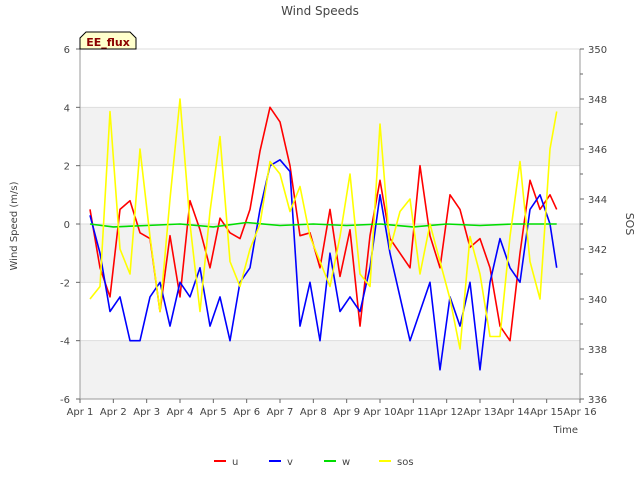 The image size is (640, 484). I want to click on legend-label-w: w, so click(346, 462).